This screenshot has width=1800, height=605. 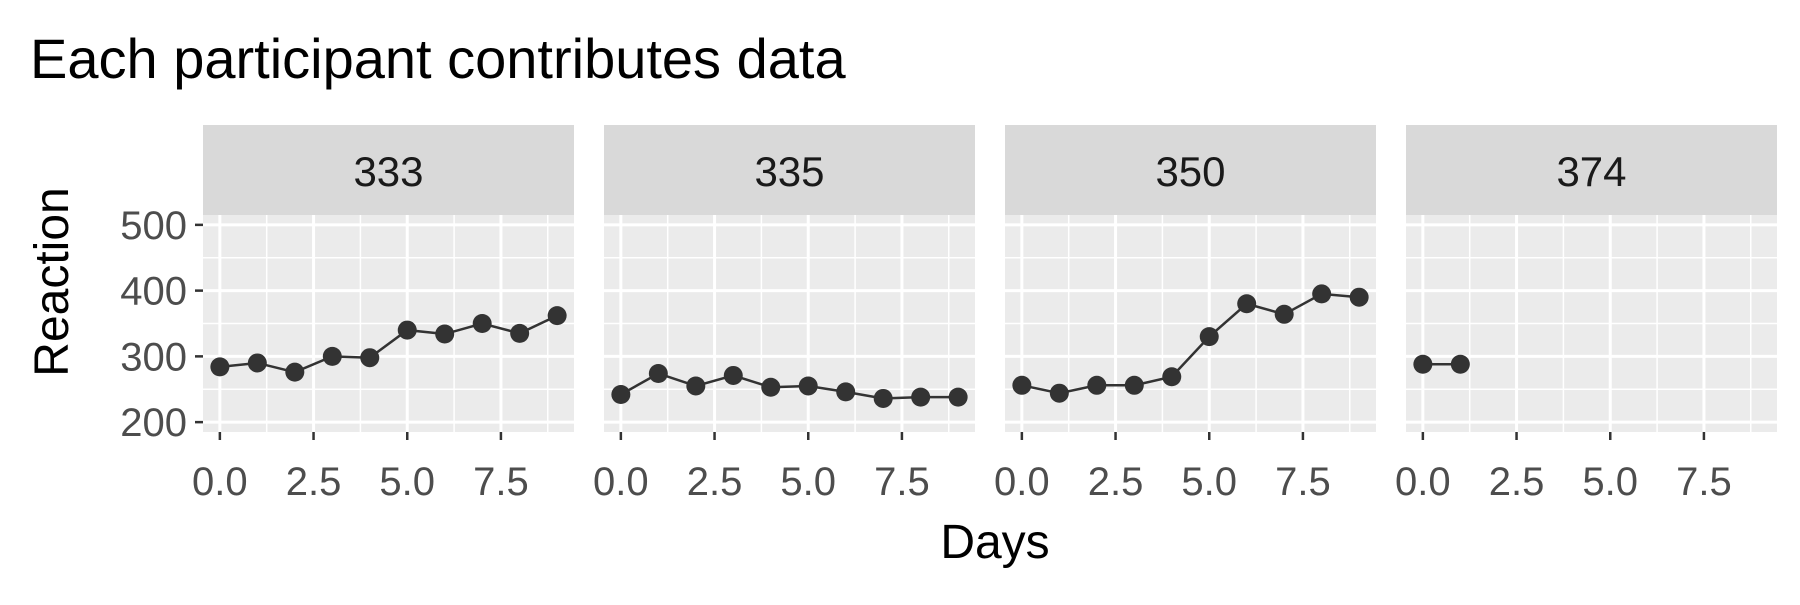 I want to click on facet-panel-335: 335 0.0 2.5 5.0 7.5, so click(x=784, y=314).